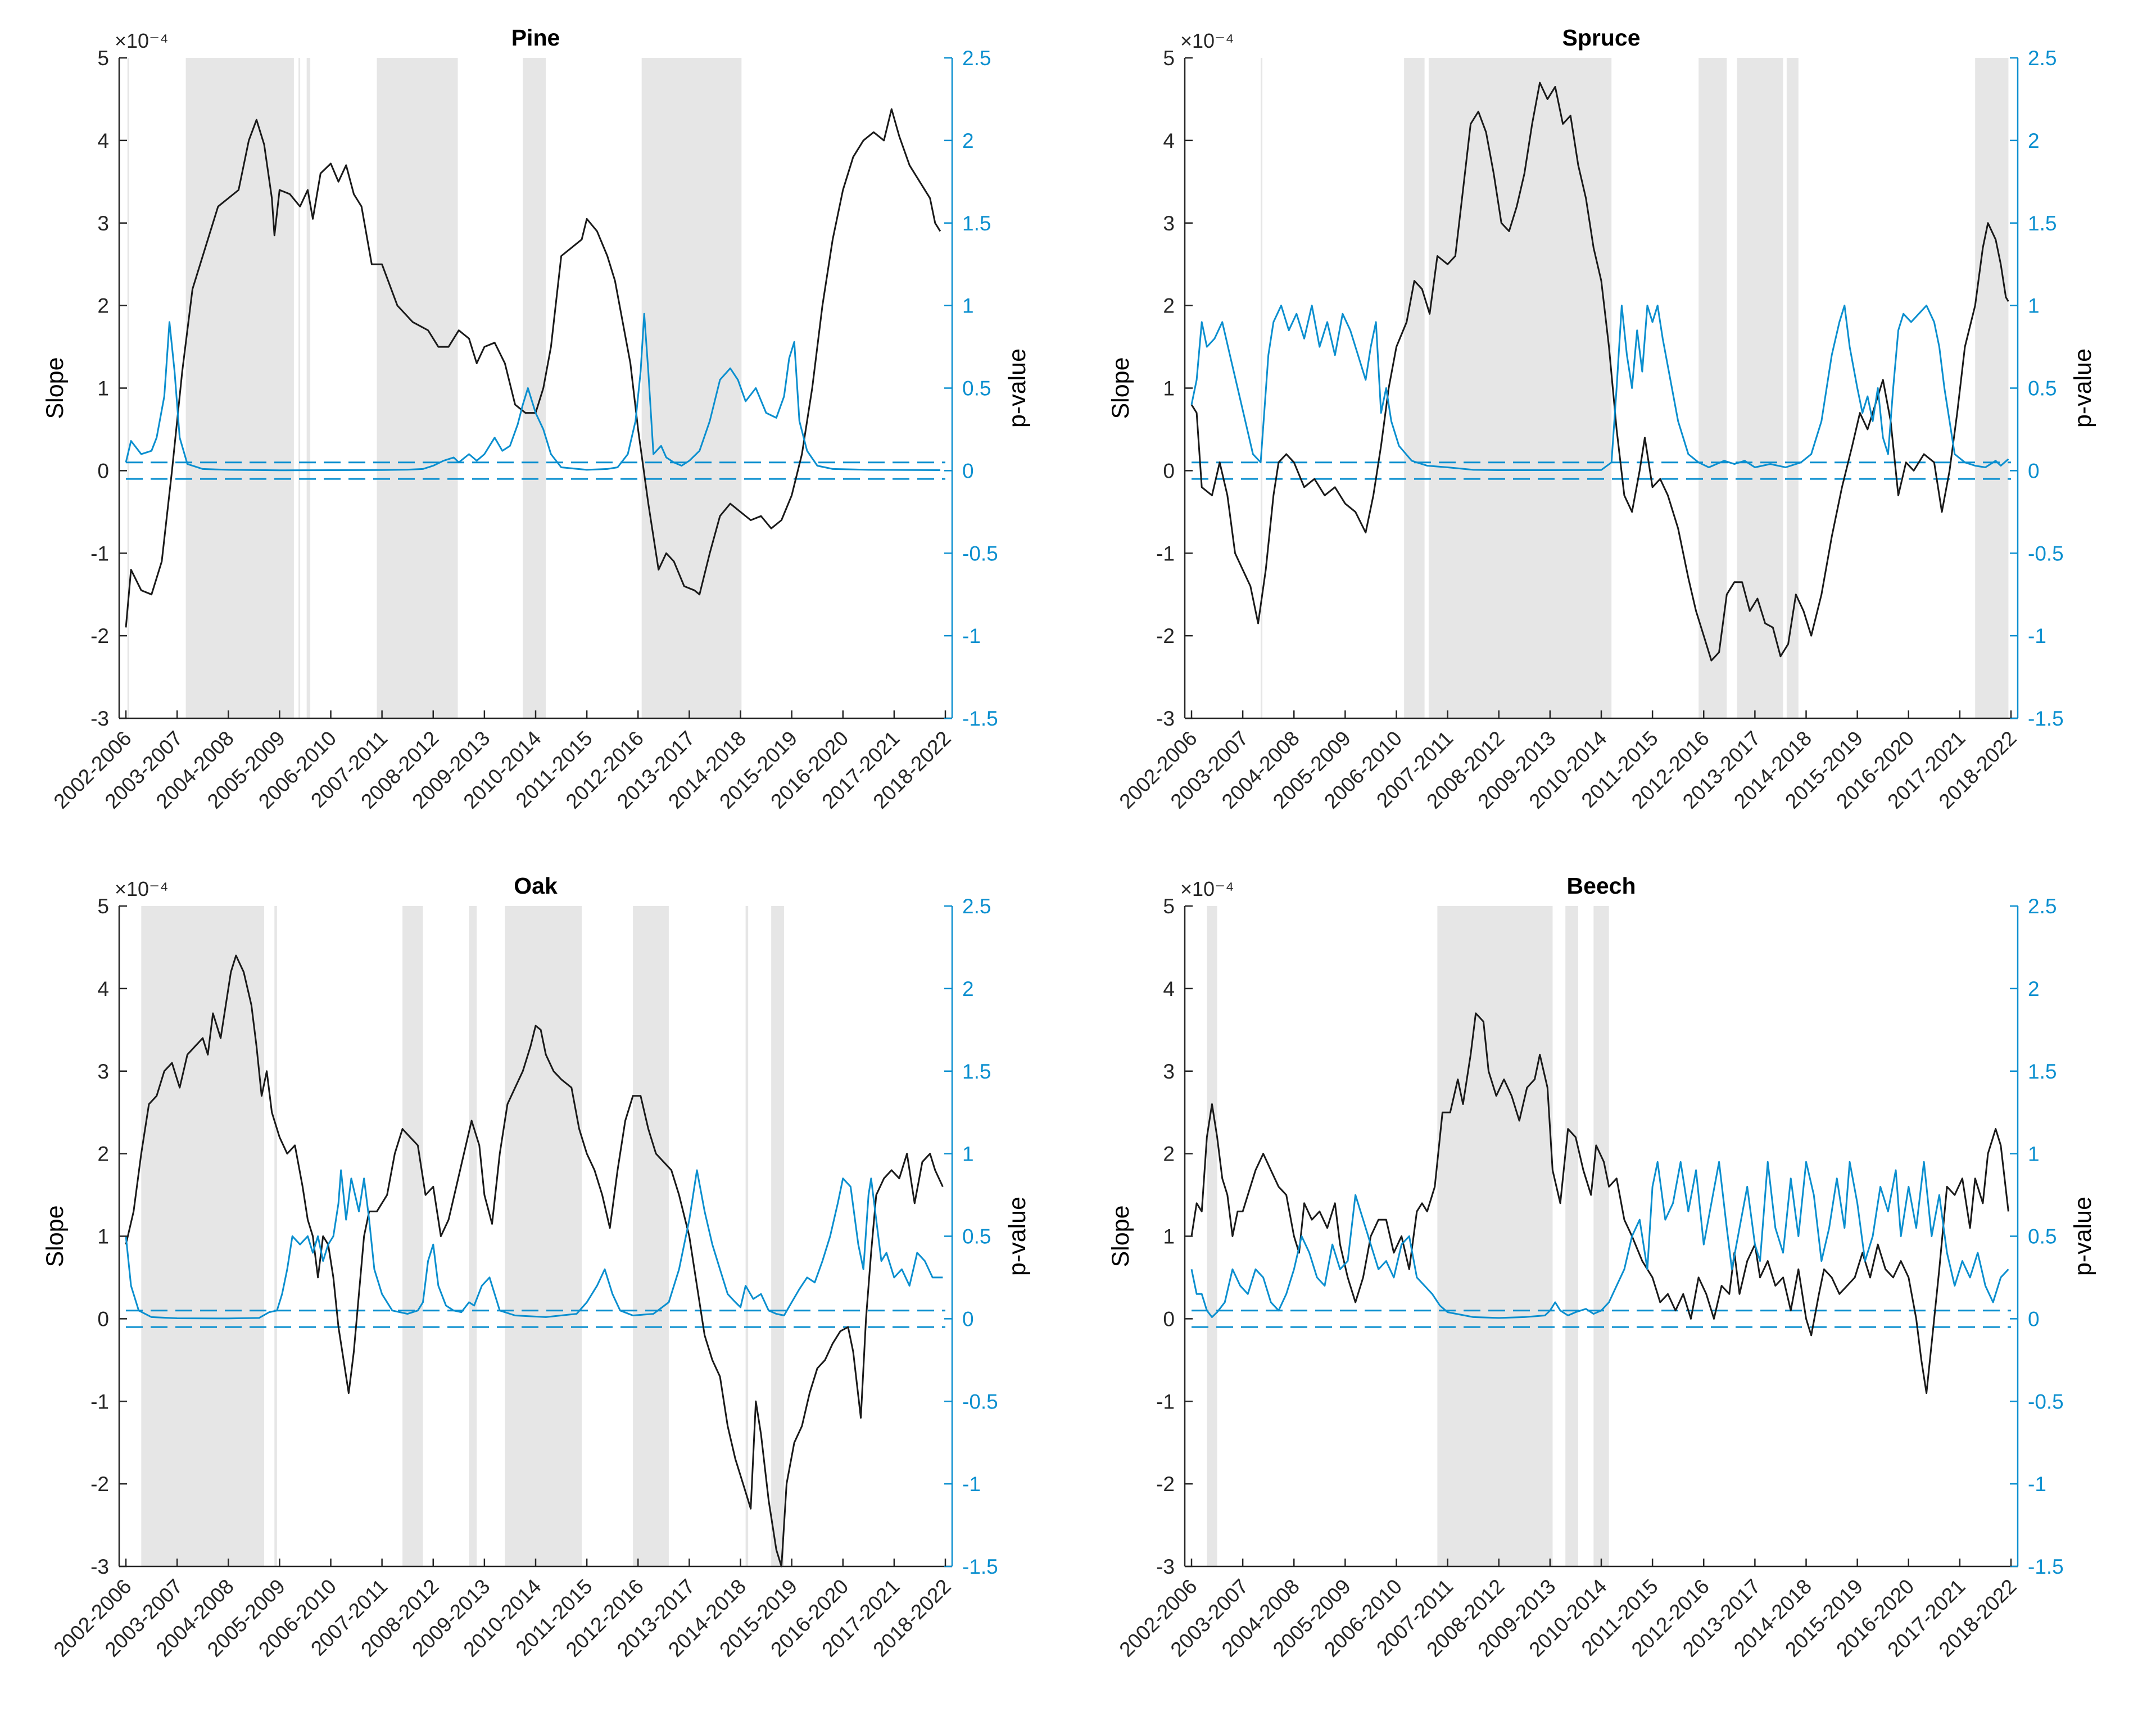  I want to click on chart-title: Beech, so click(1601, 886).